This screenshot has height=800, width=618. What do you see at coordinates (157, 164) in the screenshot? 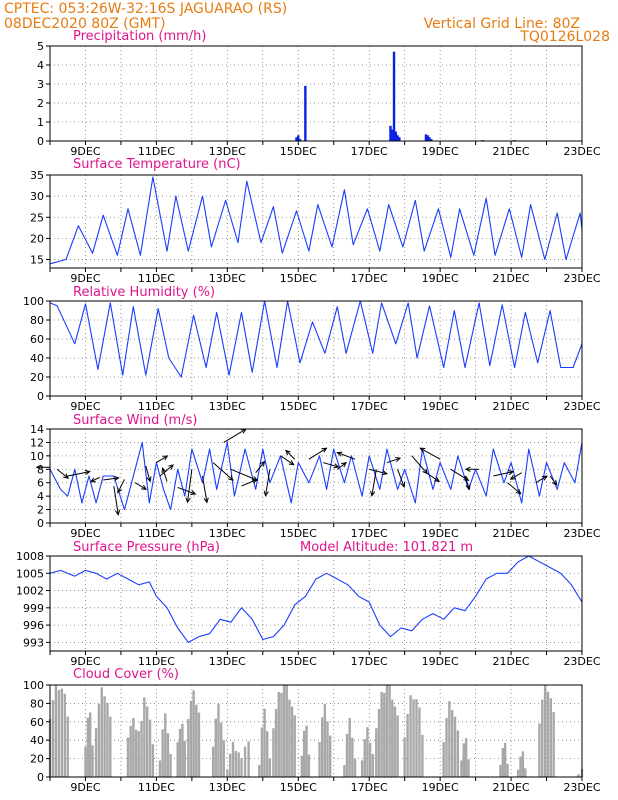
I see `panel-title: Surface Temperature (nC)` at bounding box center [157, 164].